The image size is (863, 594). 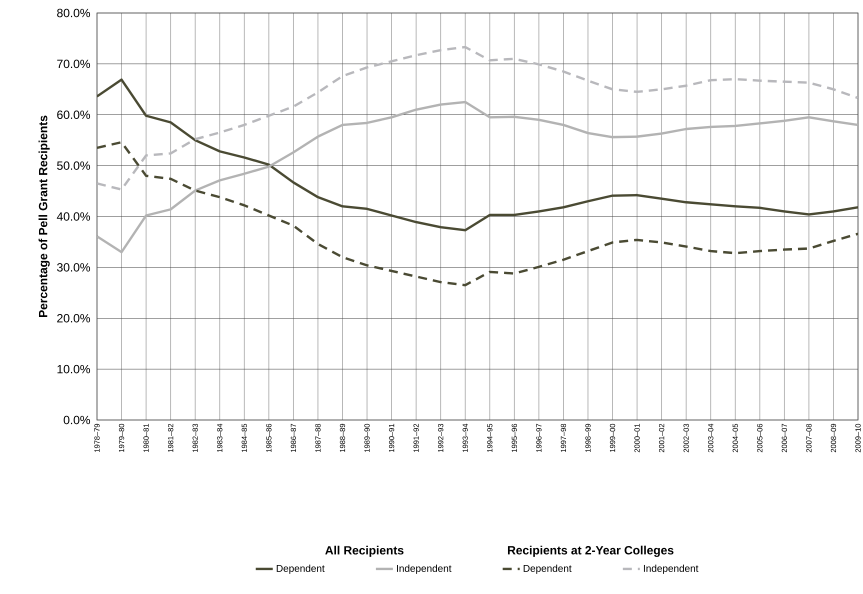 I want to click on y-axis-title: Percentage of Pell Grant Recipients, so click(x=44, y=217).